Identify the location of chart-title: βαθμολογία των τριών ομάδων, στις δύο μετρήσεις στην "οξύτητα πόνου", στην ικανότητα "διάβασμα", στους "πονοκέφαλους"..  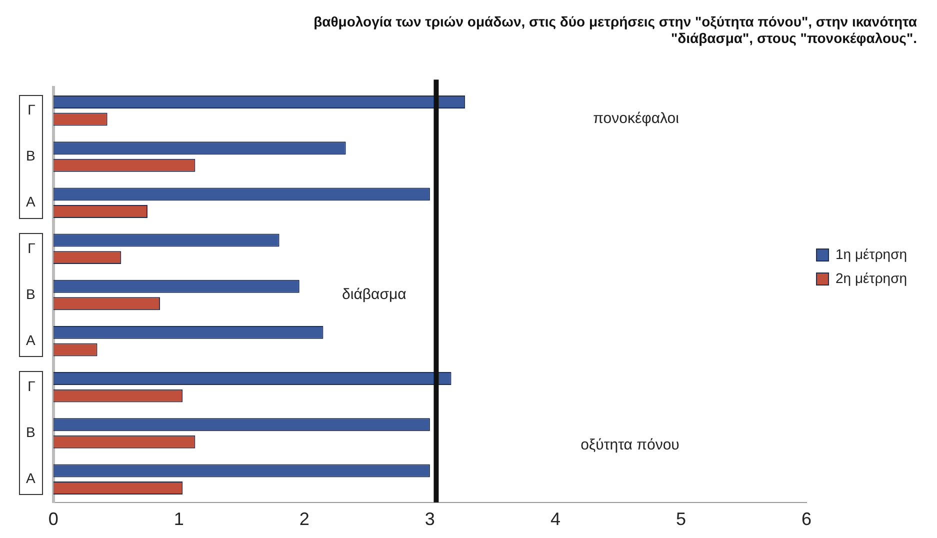
(616, 29).